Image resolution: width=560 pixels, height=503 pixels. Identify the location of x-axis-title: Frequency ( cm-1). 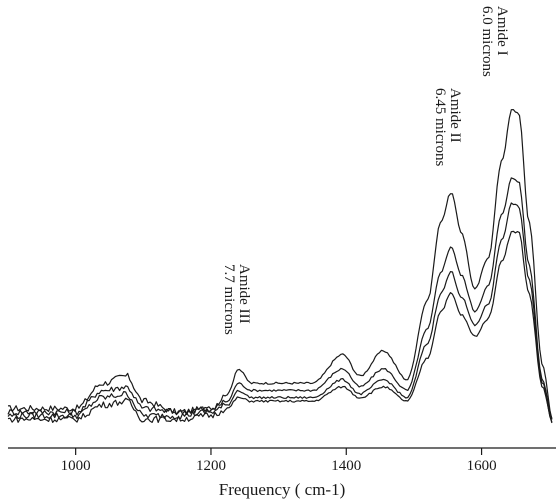
(282, 489).